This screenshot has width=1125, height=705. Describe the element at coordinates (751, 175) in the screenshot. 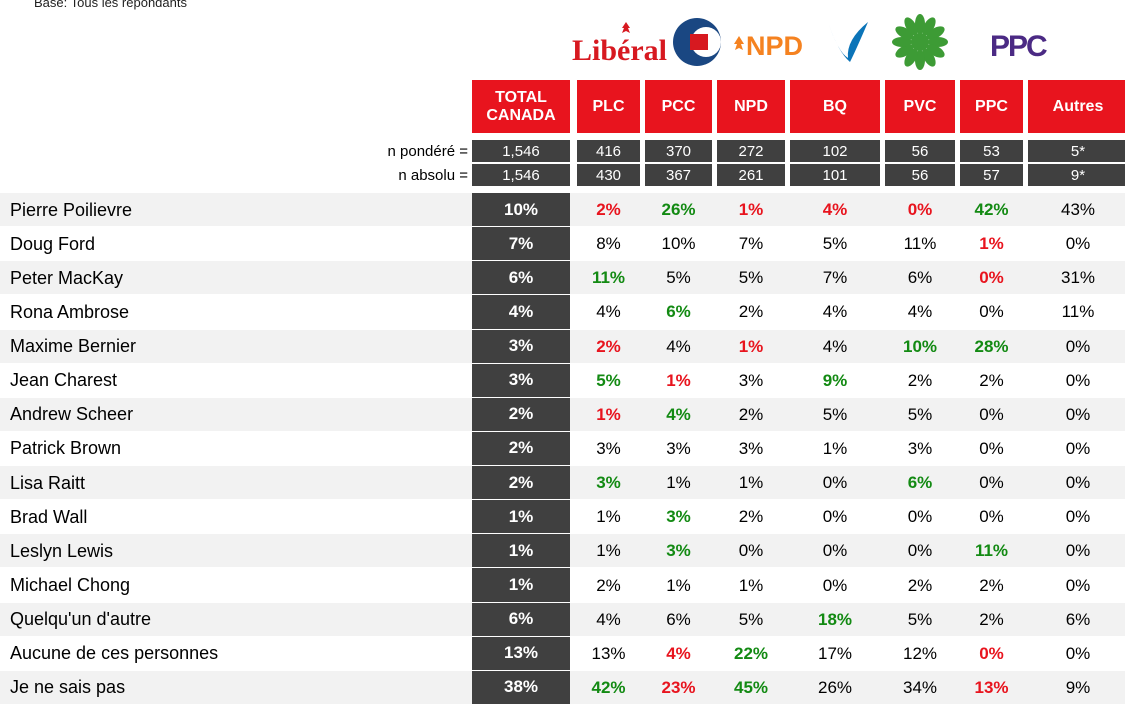

I see `base-count: 261` at that location.